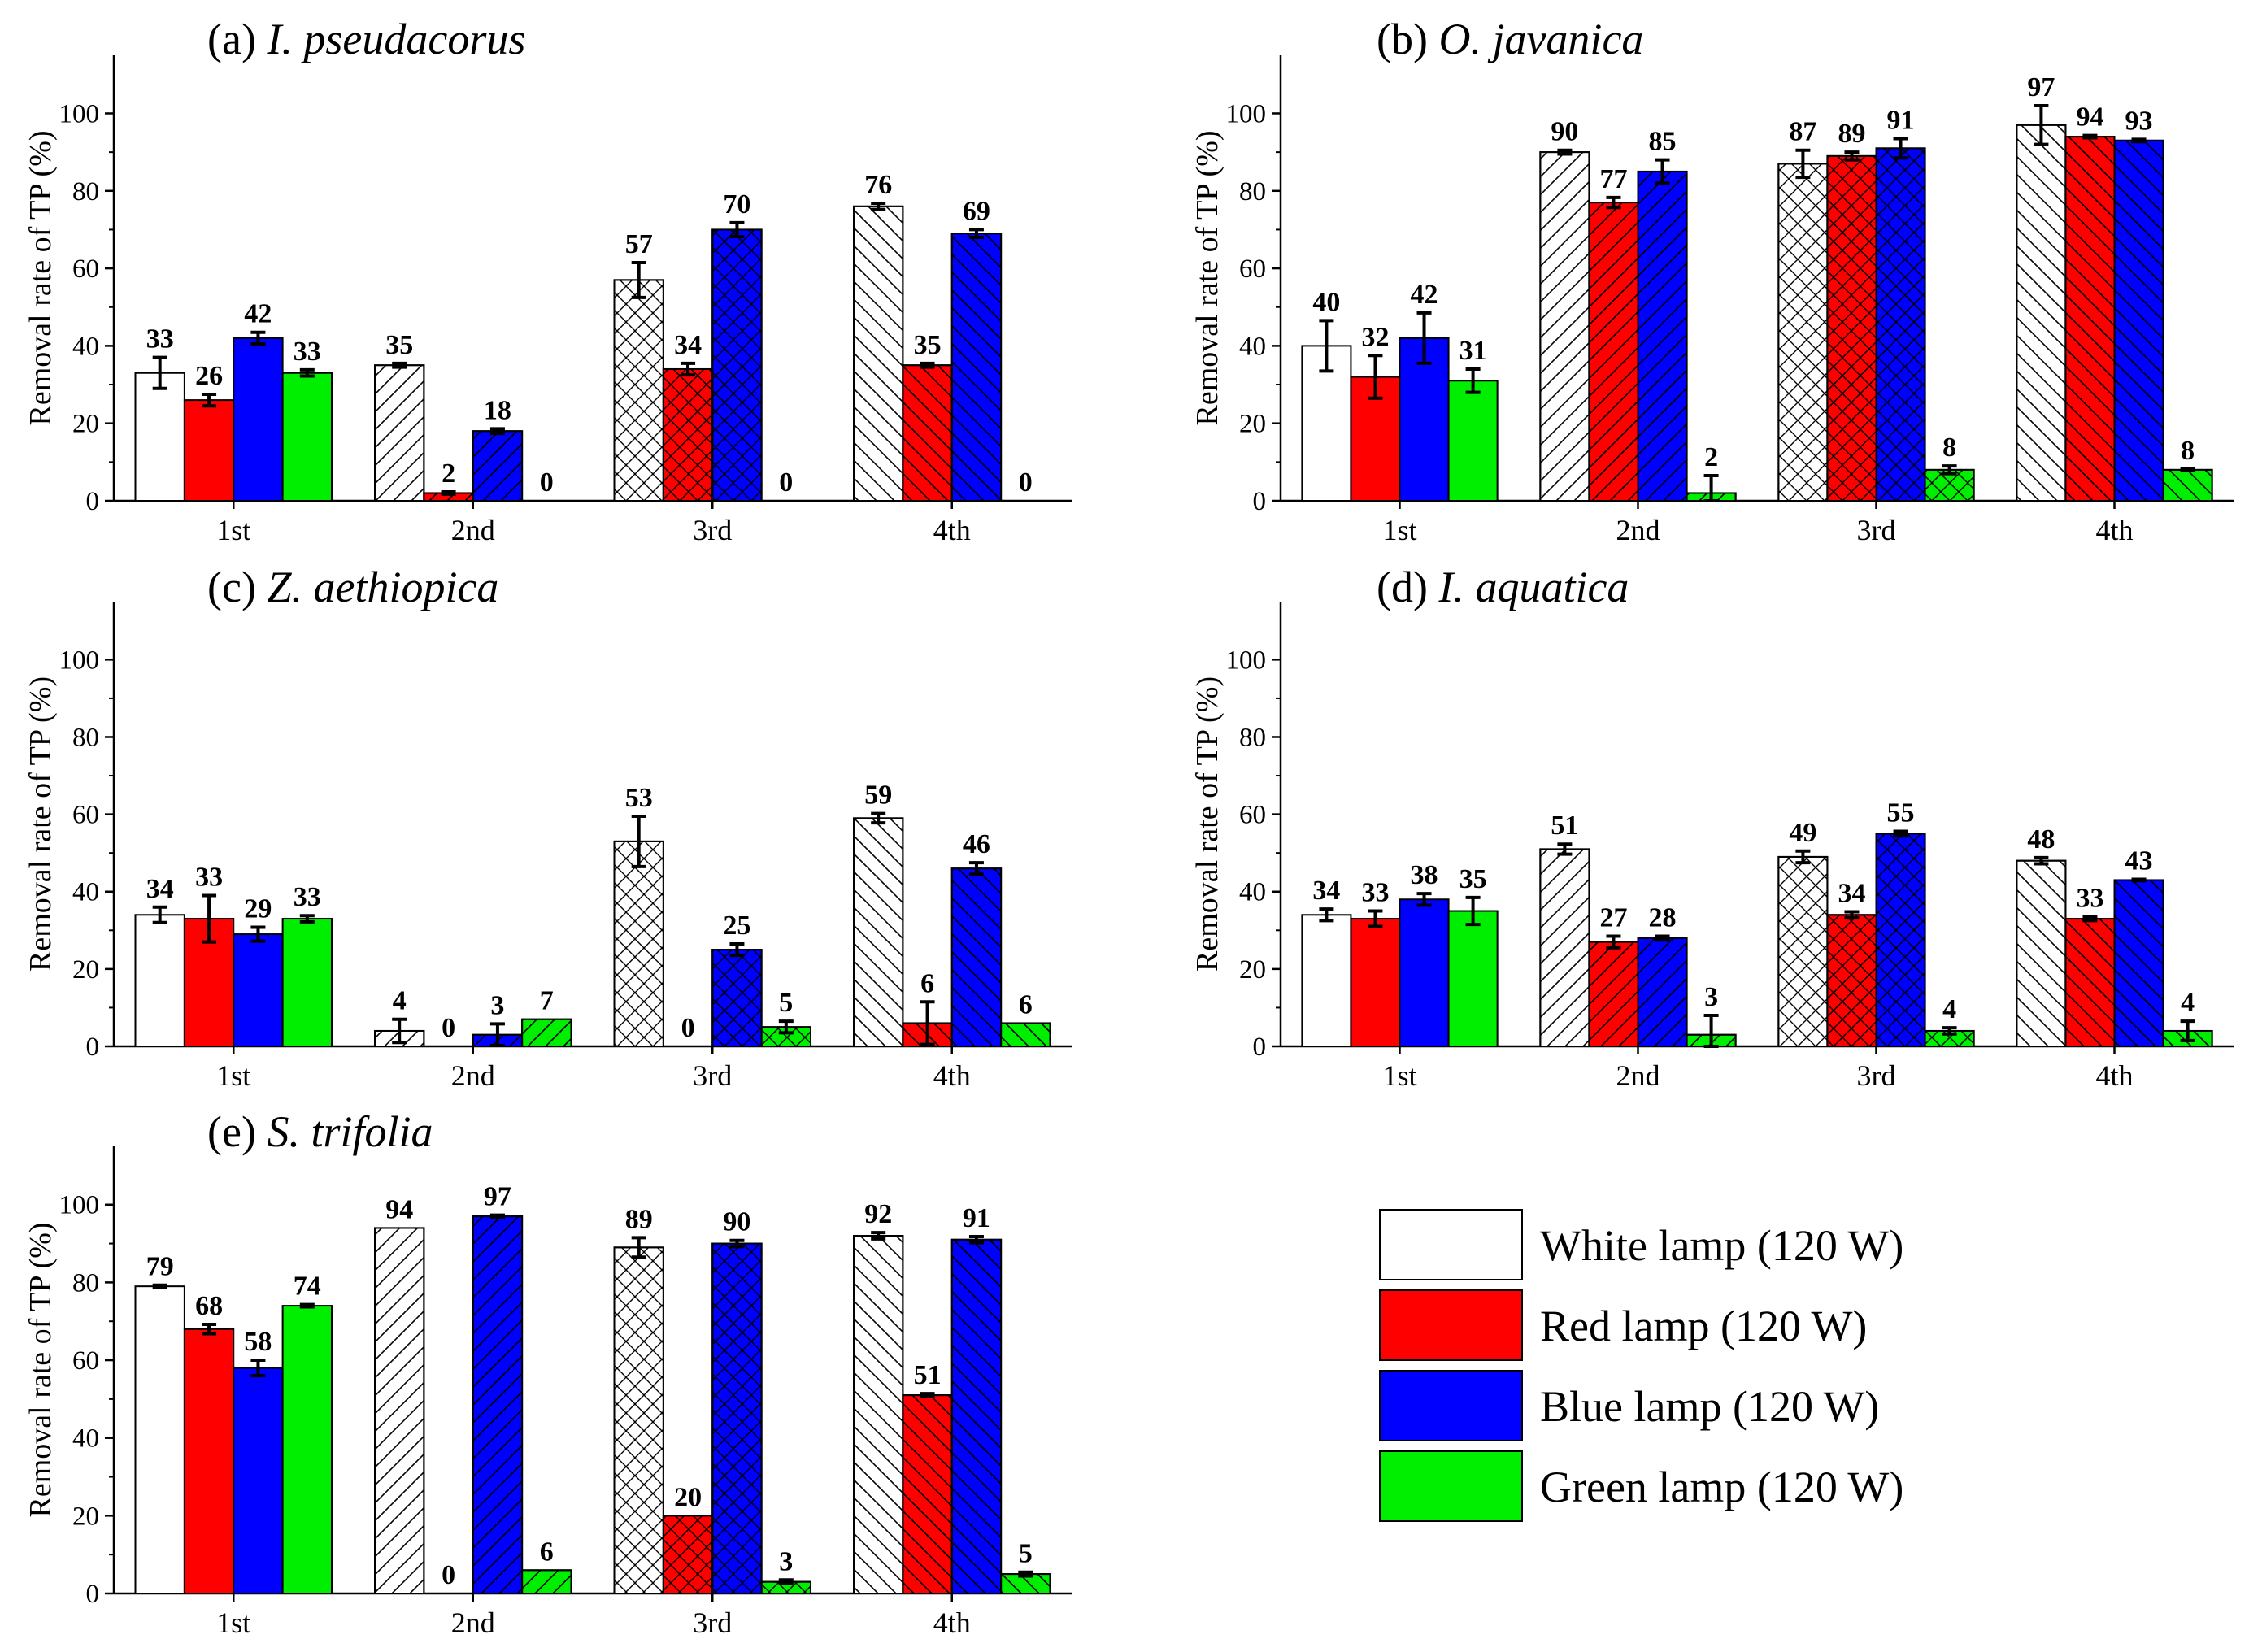 Image resolution: width=2249 pixels, height=1652 pixels. I want to click on panel-title: (c) Z. aethiopica, so click(352, 587).